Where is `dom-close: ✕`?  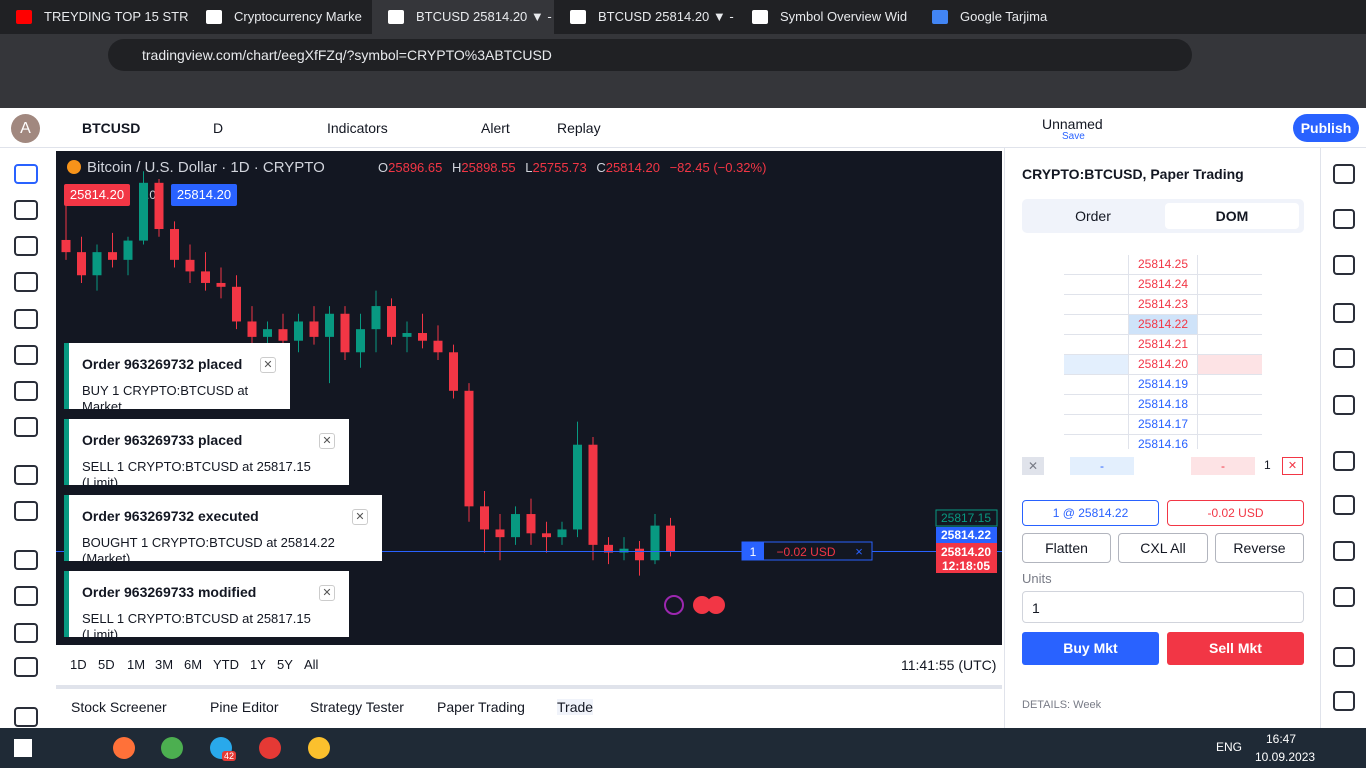 dom-close: ✕ is located at coordinates (1292, 466).